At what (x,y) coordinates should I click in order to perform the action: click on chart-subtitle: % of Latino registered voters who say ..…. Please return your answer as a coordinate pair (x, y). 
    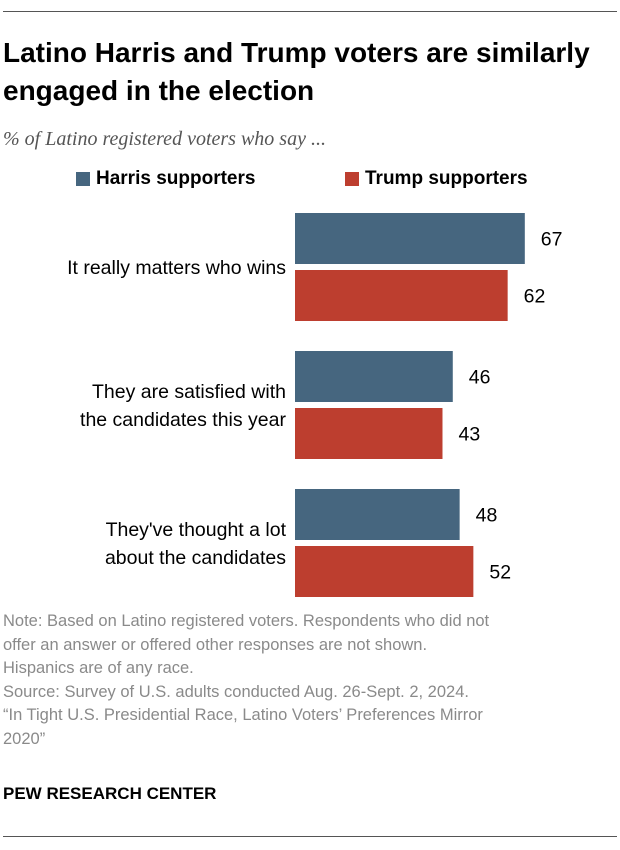
    Looking at the image, I should click on (164, 139).